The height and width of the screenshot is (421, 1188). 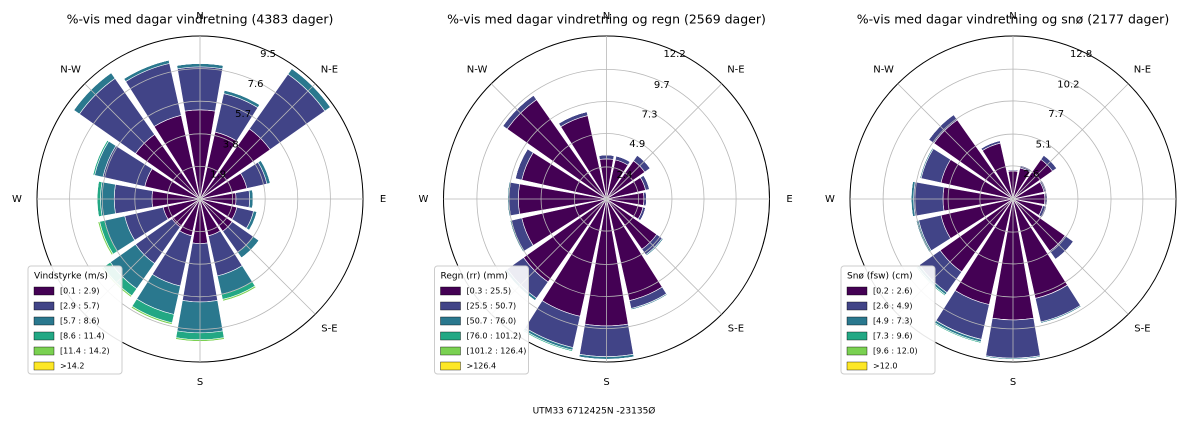 What do you see at coordinates (662, 85) in the screenshot?
I see `radial-tick-label: 9.7` at bounding box center [662, 85].